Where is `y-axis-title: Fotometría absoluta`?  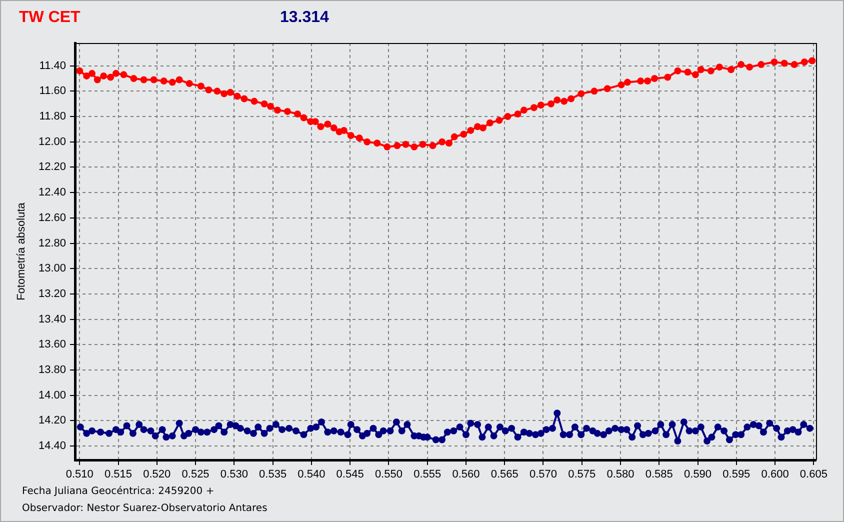
y-axis-title: Fotometría absoluta is located at coordinates (22, 251).